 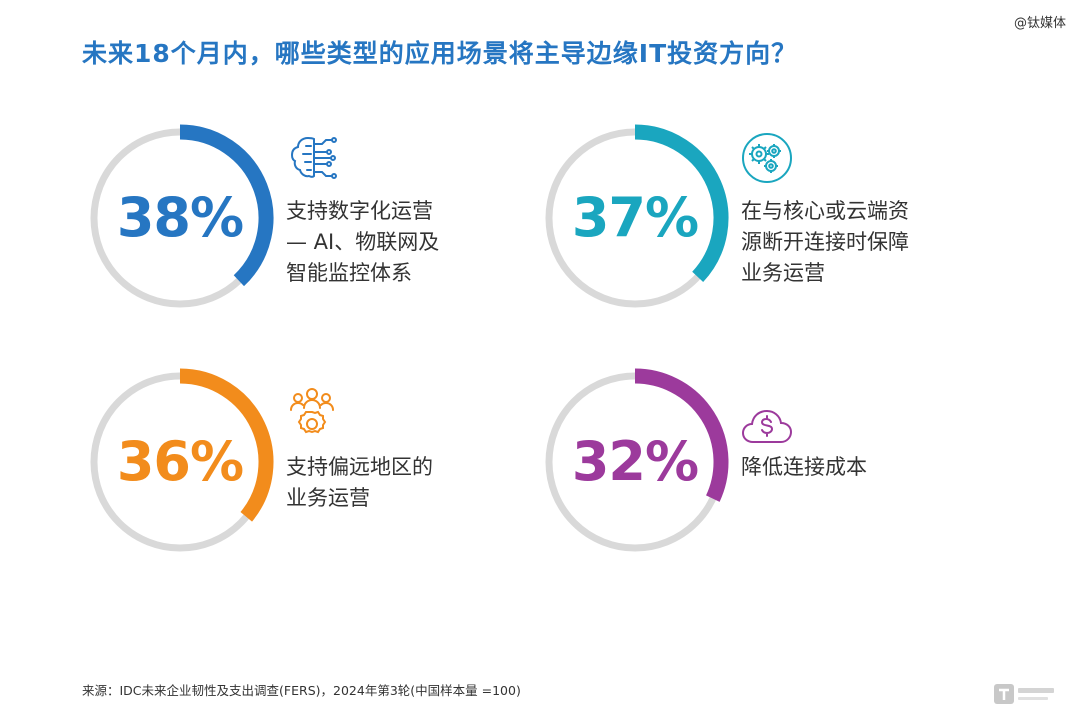 I want to click on percentage-label: 38%, so click(x=180, y=217).